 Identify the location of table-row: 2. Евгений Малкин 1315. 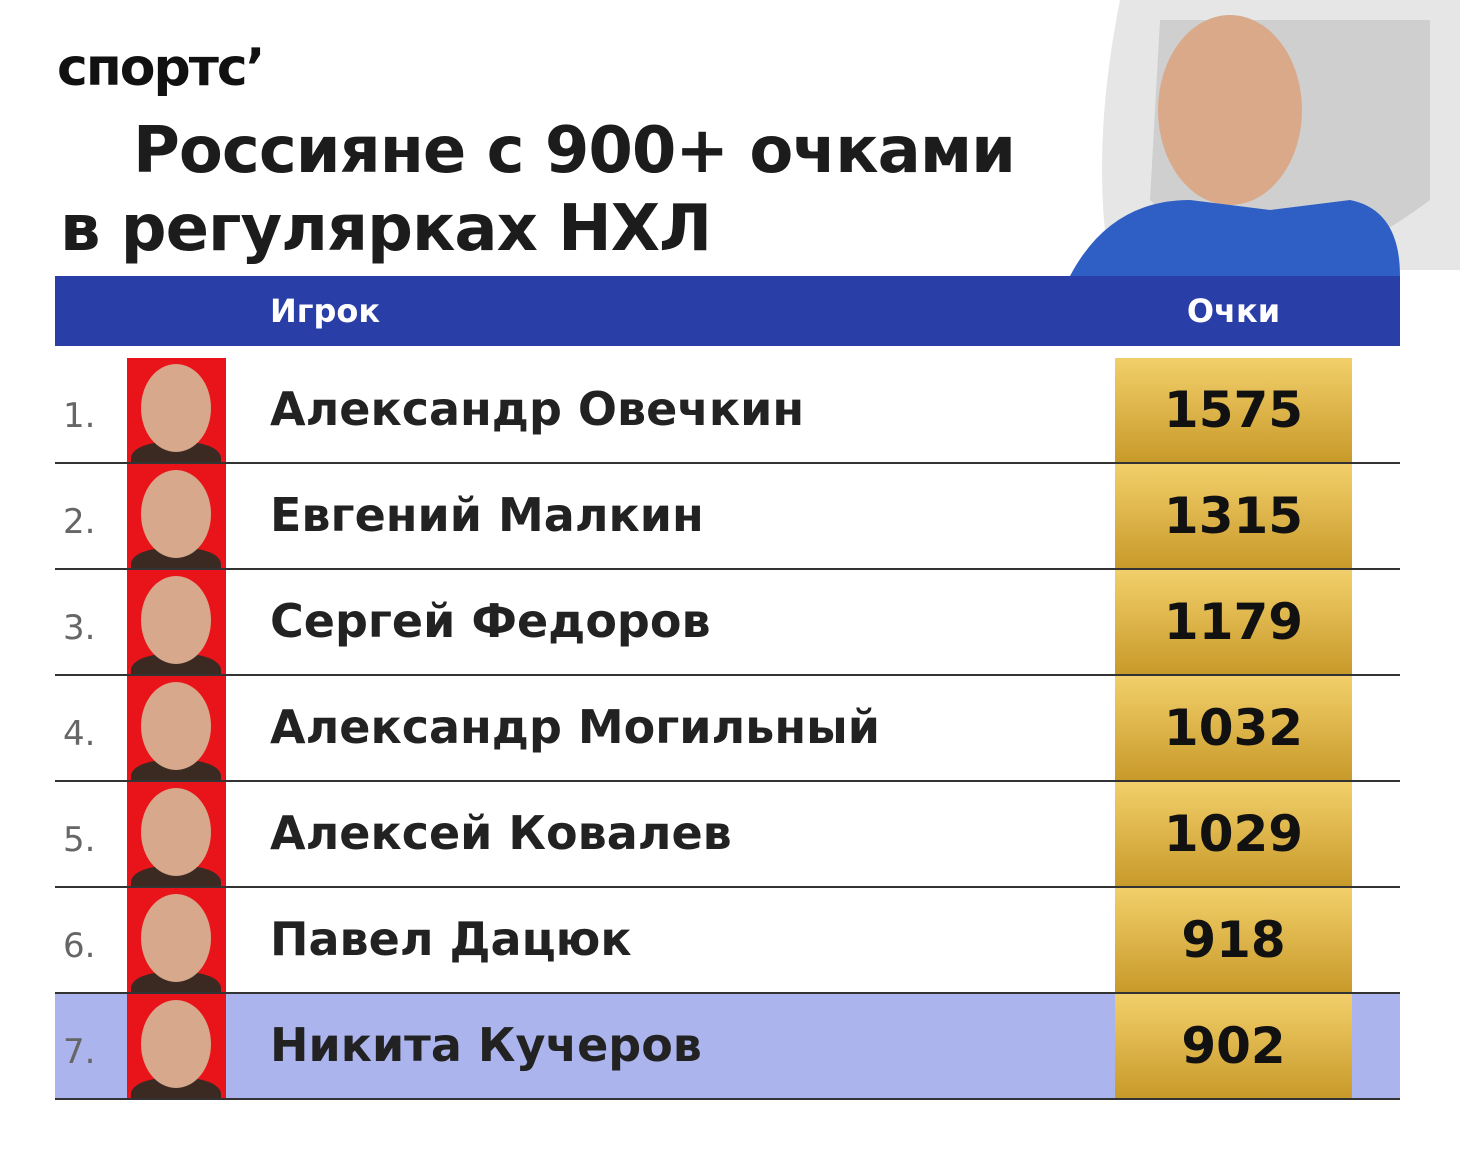
(727, 517).